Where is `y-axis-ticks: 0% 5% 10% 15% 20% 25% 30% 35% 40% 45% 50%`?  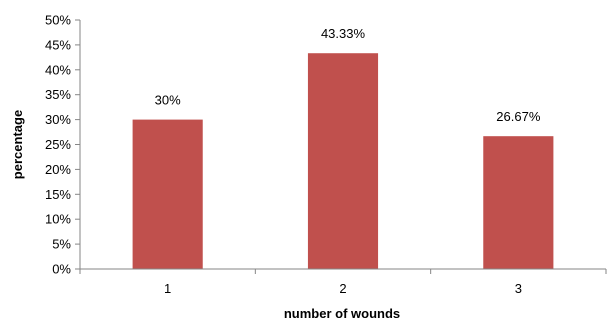
y-axis-ticks: 0% 5% 10% 15% 20% 25% 30% 35% 40% 45% 50% is located at coordinates (62, 145).